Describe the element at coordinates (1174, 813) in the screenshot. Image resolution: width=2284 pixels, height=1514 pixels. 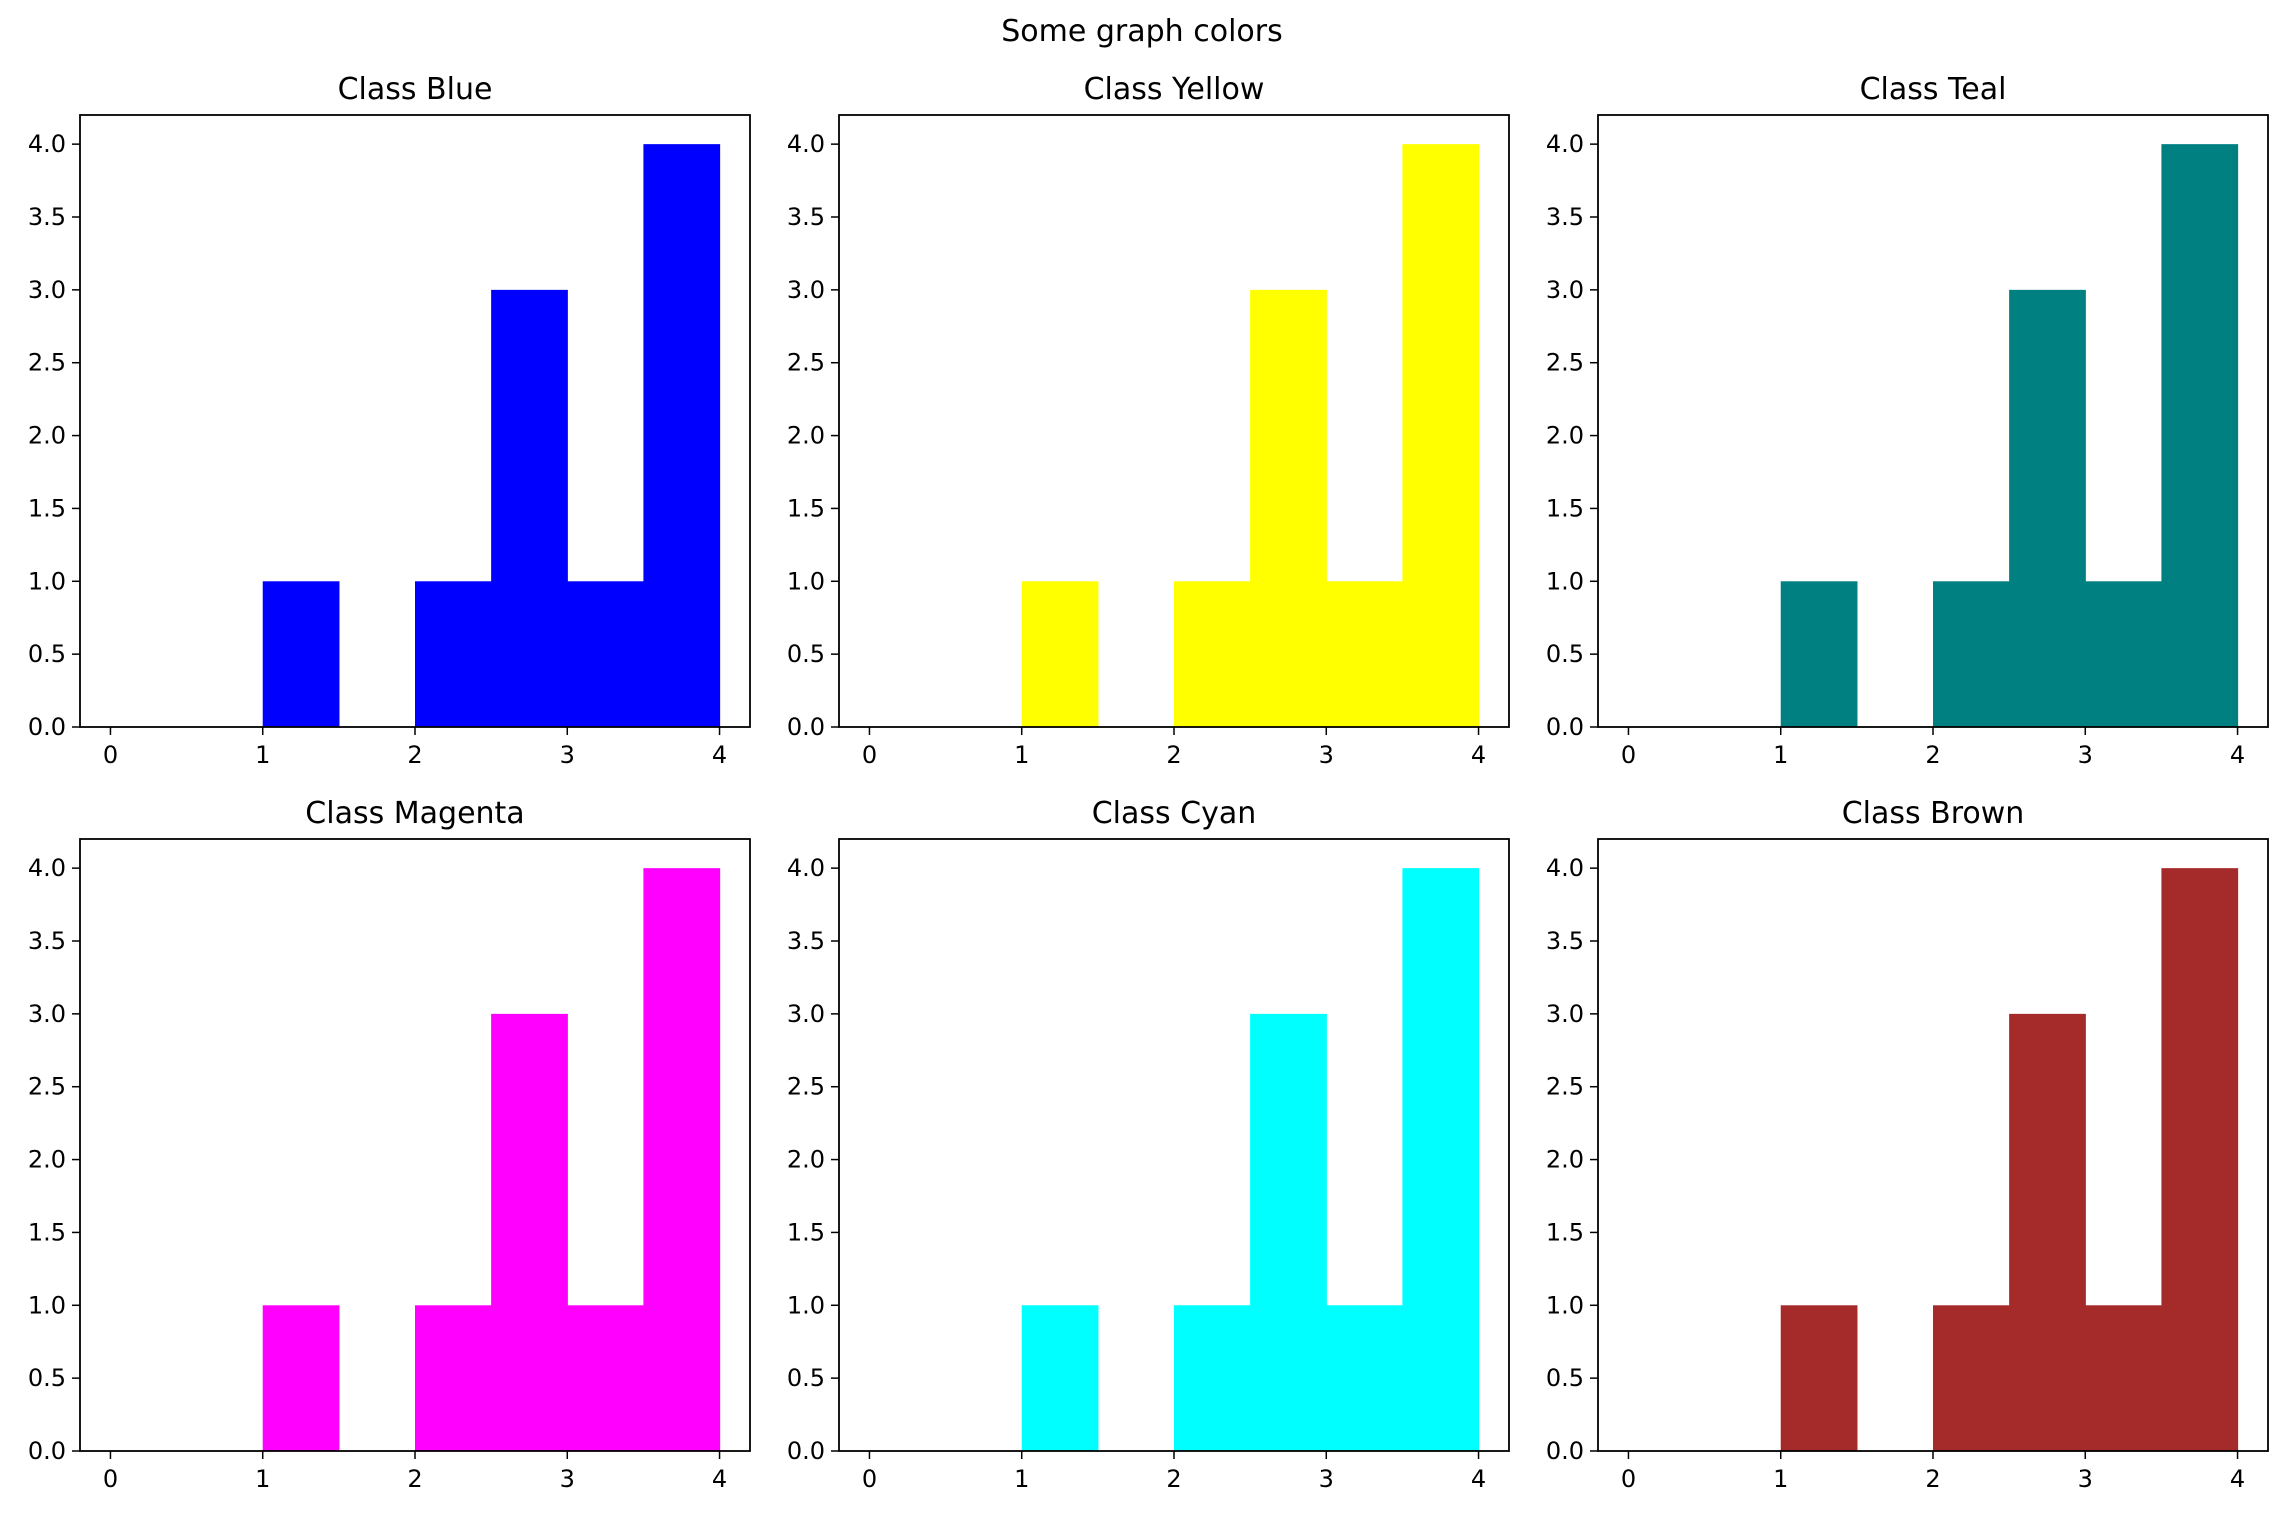
I see `subplot-title: Class Cyan` at that location.